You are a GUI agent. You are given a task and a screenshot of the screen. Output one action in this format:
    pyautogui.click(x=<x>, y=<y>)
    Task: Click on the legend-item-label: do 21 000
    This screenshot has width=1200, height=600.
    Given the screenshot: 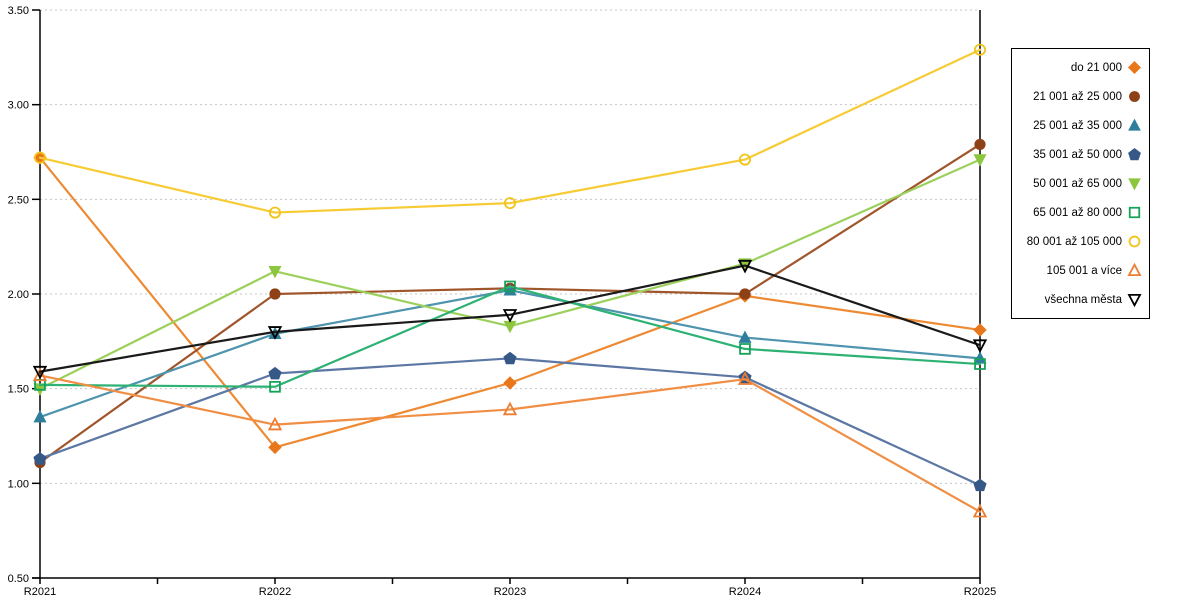 What is the action you would take?
    pyautogui.click(x=1096, y=67)
    